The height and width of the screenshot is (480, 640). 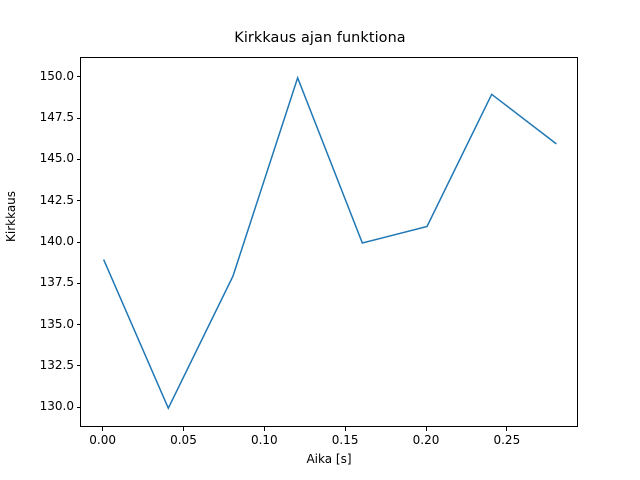 What do you see at coordinates (56, 406) in the screenshot?
I see `y-tick-label: 130.0` at bounding box center [56, 406].